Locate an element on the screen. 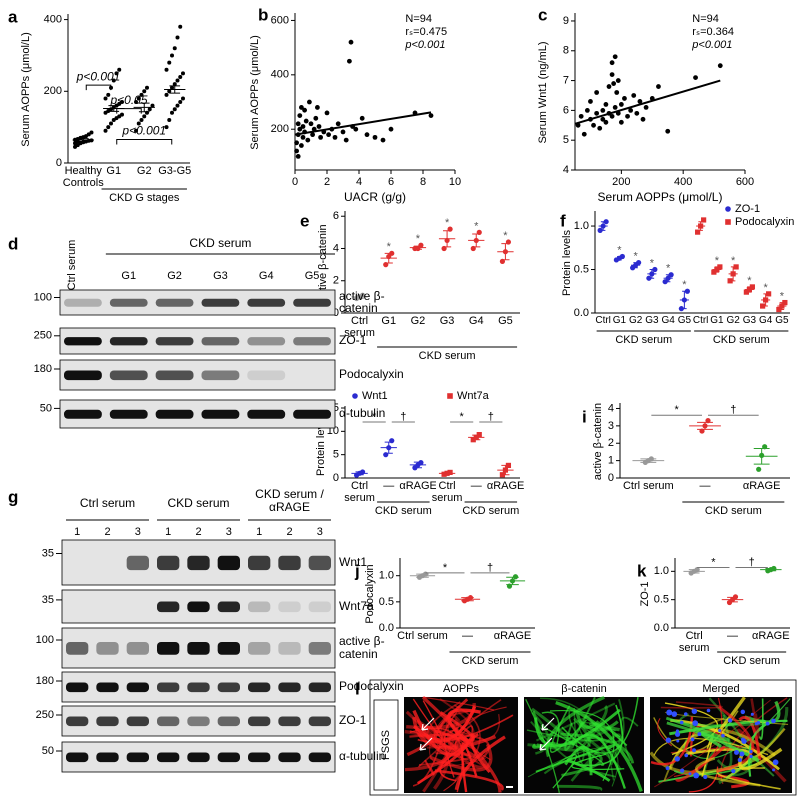  y-tick-label: 6 is located at coordinates (566, 110).